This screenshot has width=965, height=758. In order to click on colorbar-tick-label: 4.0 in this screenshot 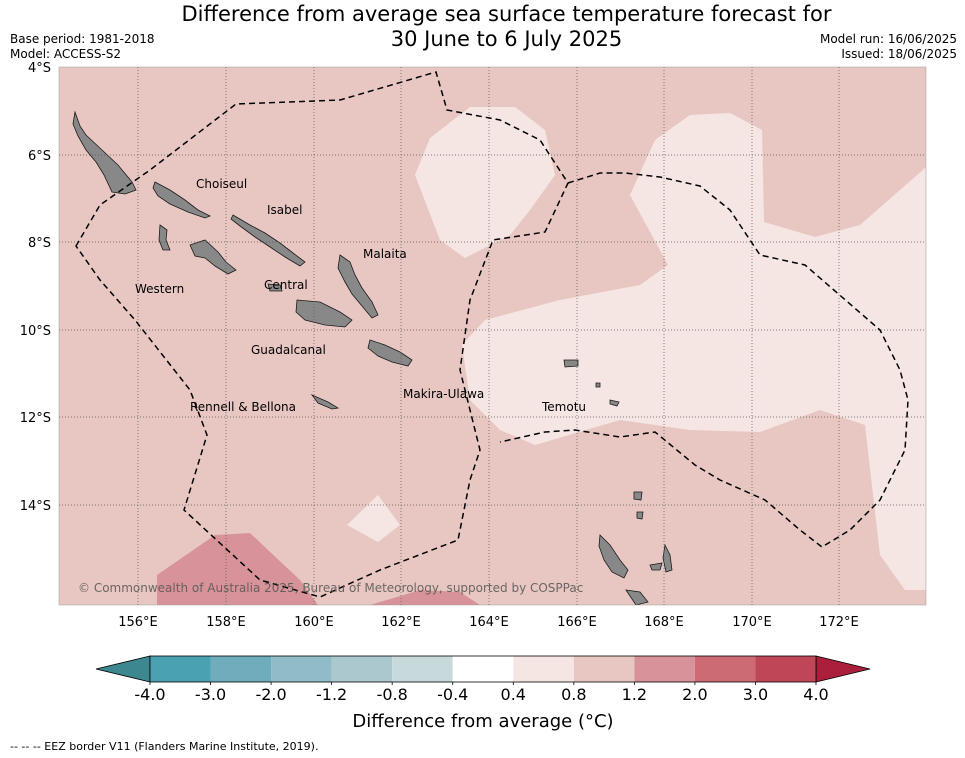, I will do `click(815, 694)`.